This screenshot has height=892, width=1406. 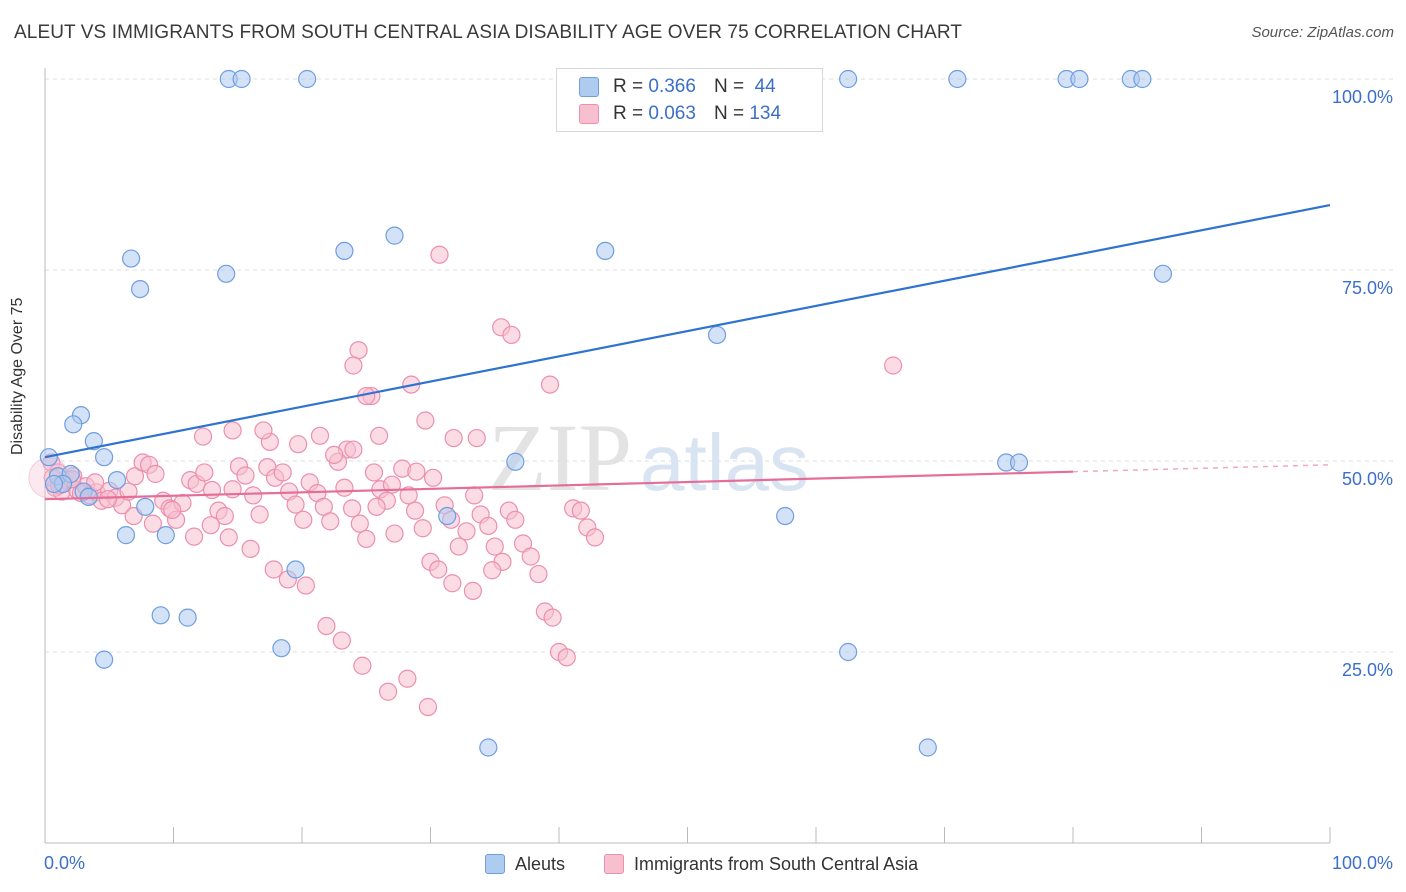 What do you see at coordinates (1362, 863) in the screenshot?
I see `x-tick-label-max: 100.0%` at bounding box center [1362, 863].